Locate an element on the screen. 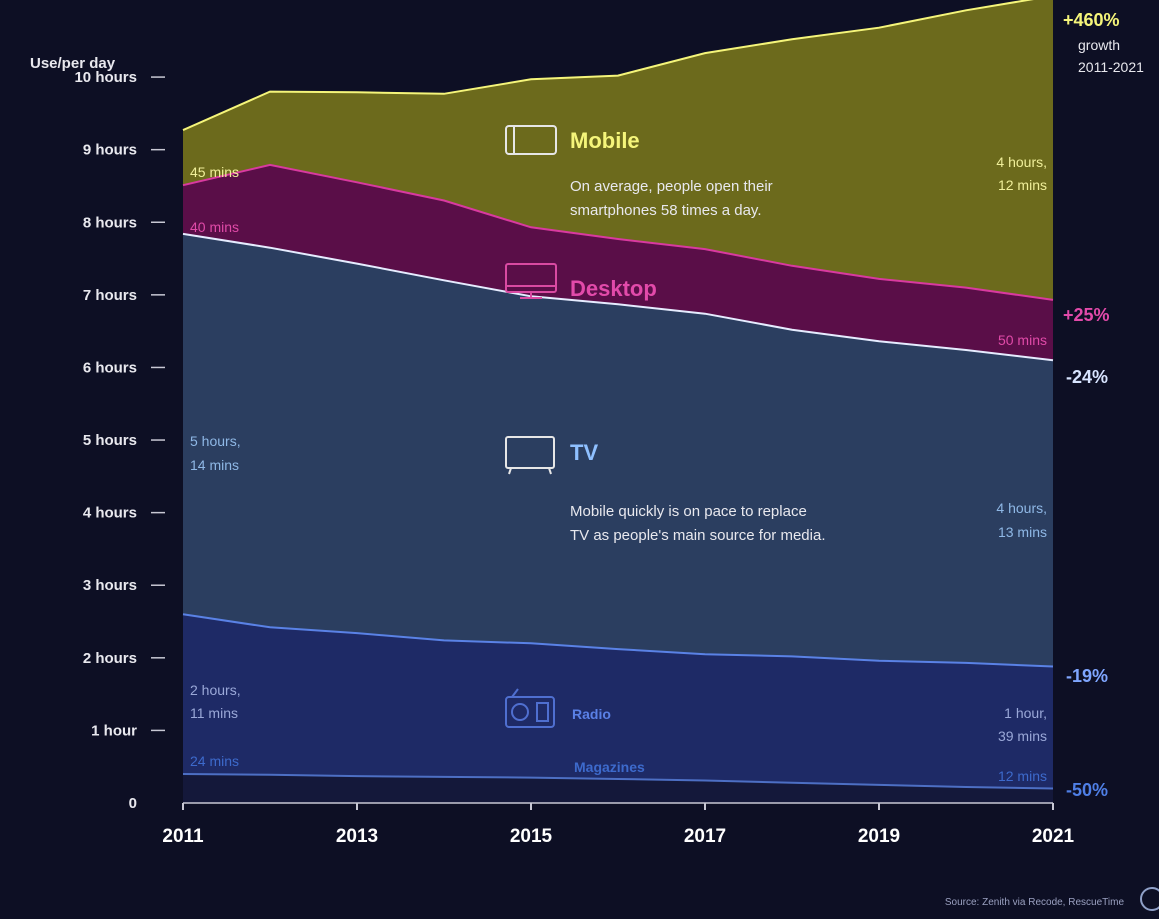 This screenshot has height=919, width=1159. radio-start-label-1: 2 hours, is located at coordinates (215, 690).